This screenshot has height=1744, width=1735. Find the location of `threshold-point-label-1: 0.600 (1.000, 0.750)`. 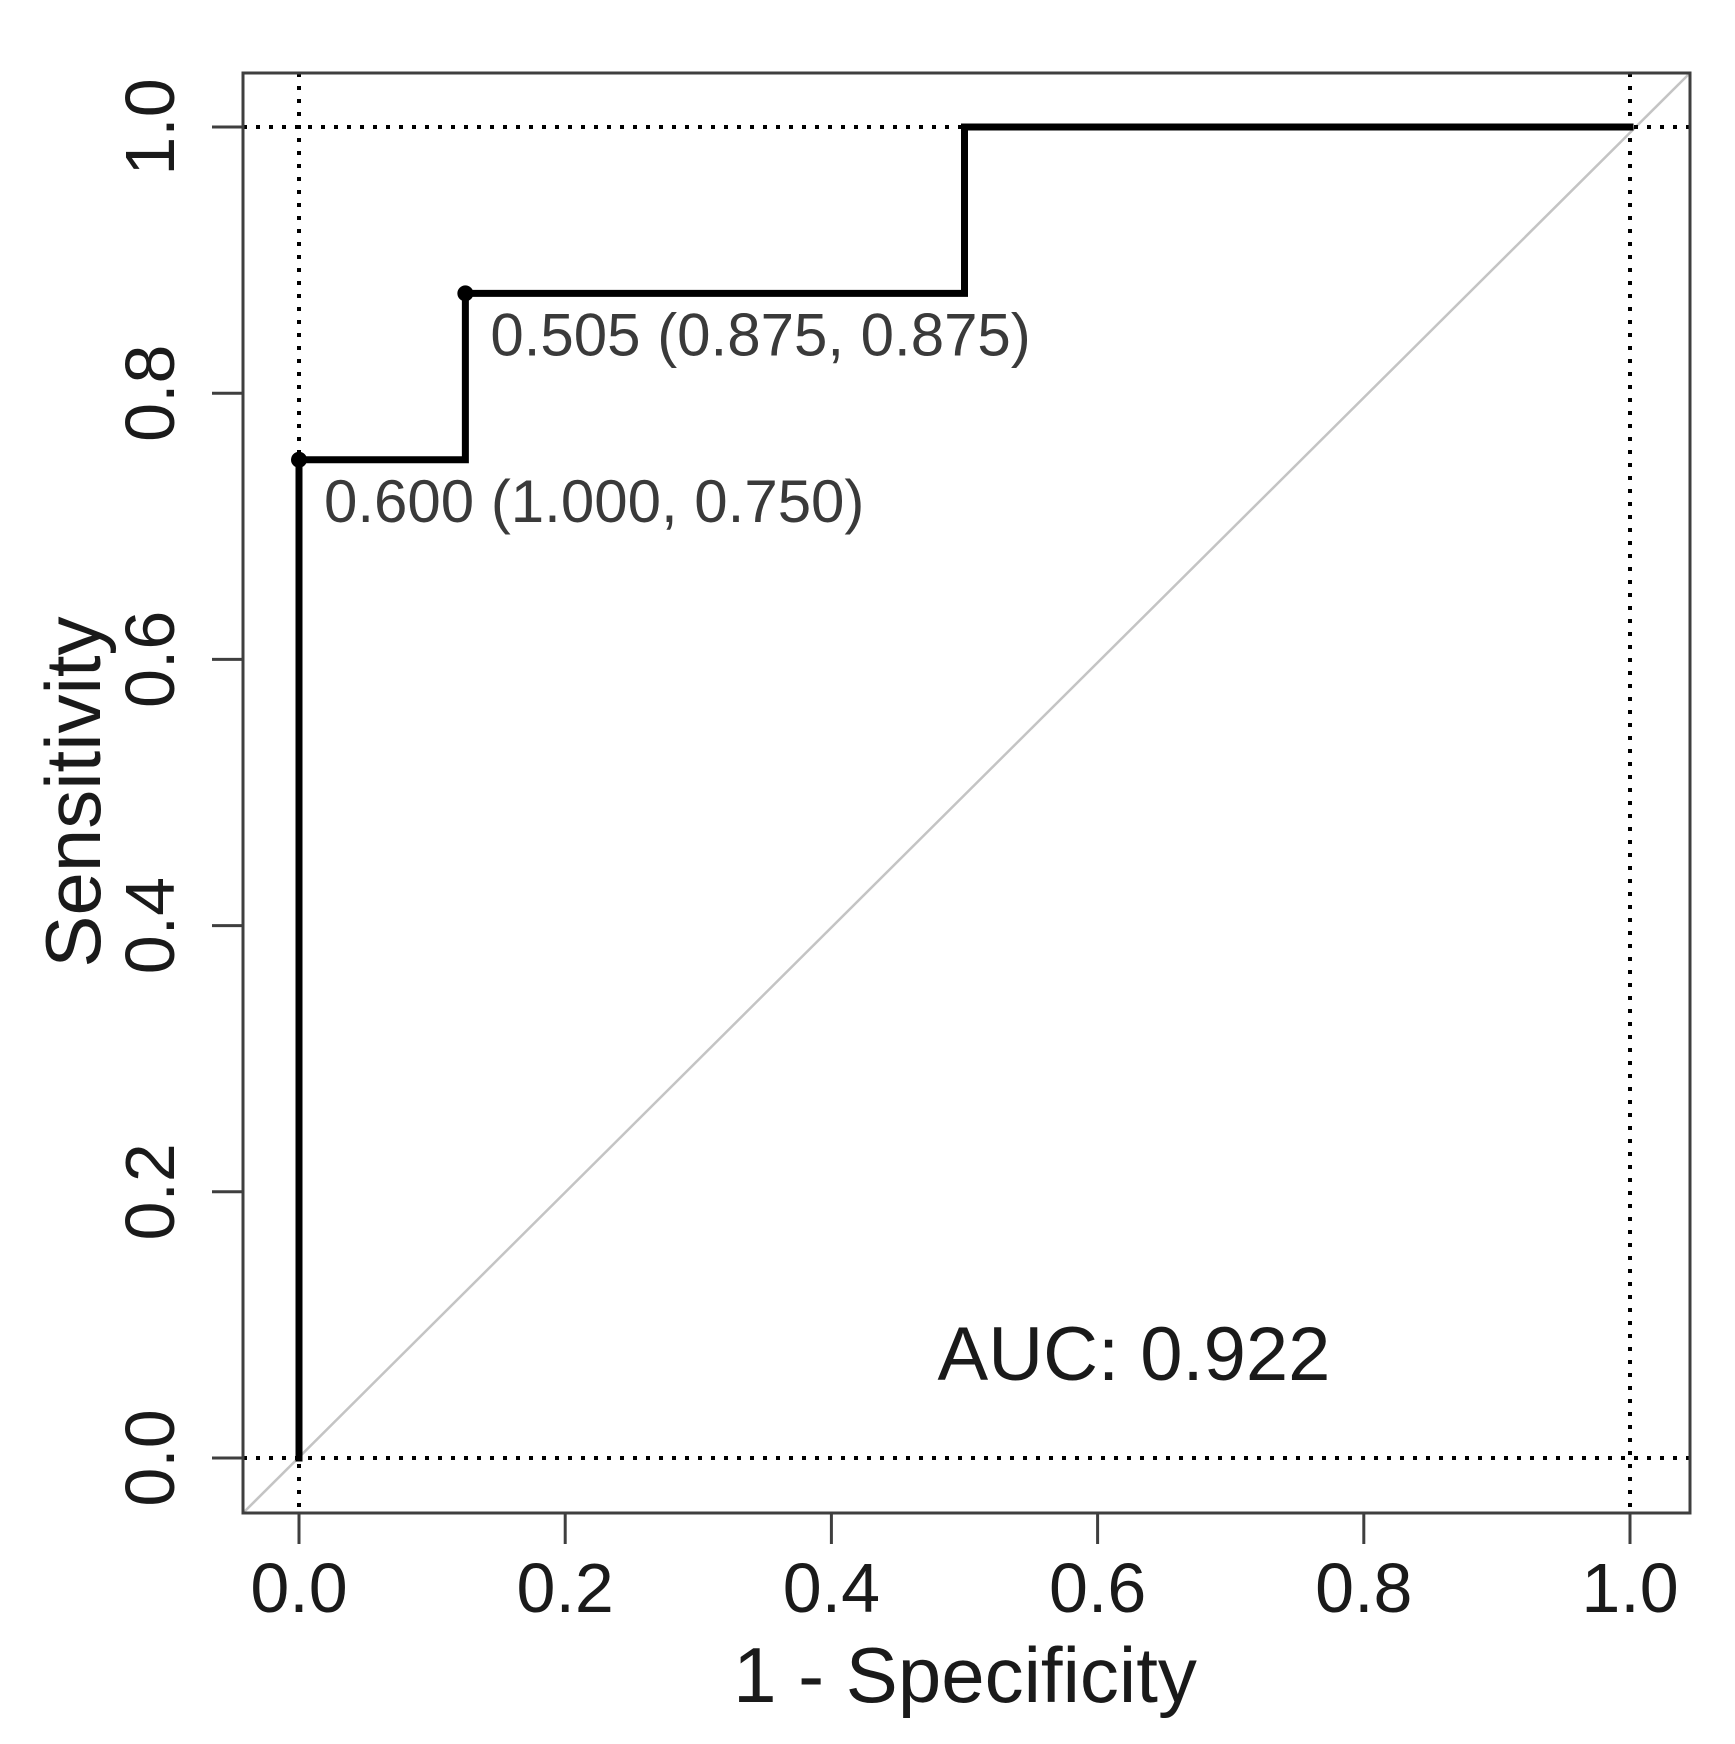

threshold-point-label-1: 0.600 (1.000, 0.750) is located at coordinates (594, 501).